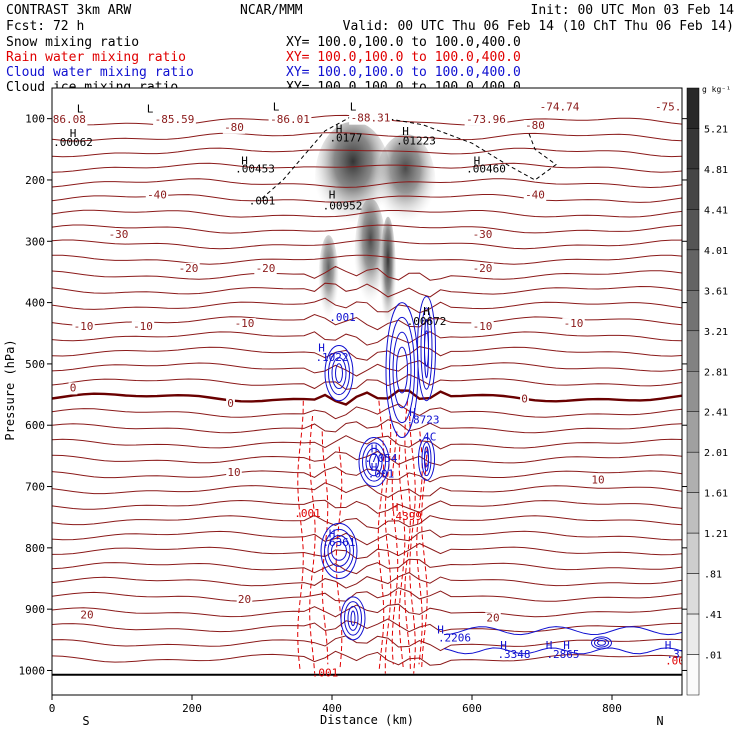  I want to click on snow-extremum-label: .00952, so click(343, 205).